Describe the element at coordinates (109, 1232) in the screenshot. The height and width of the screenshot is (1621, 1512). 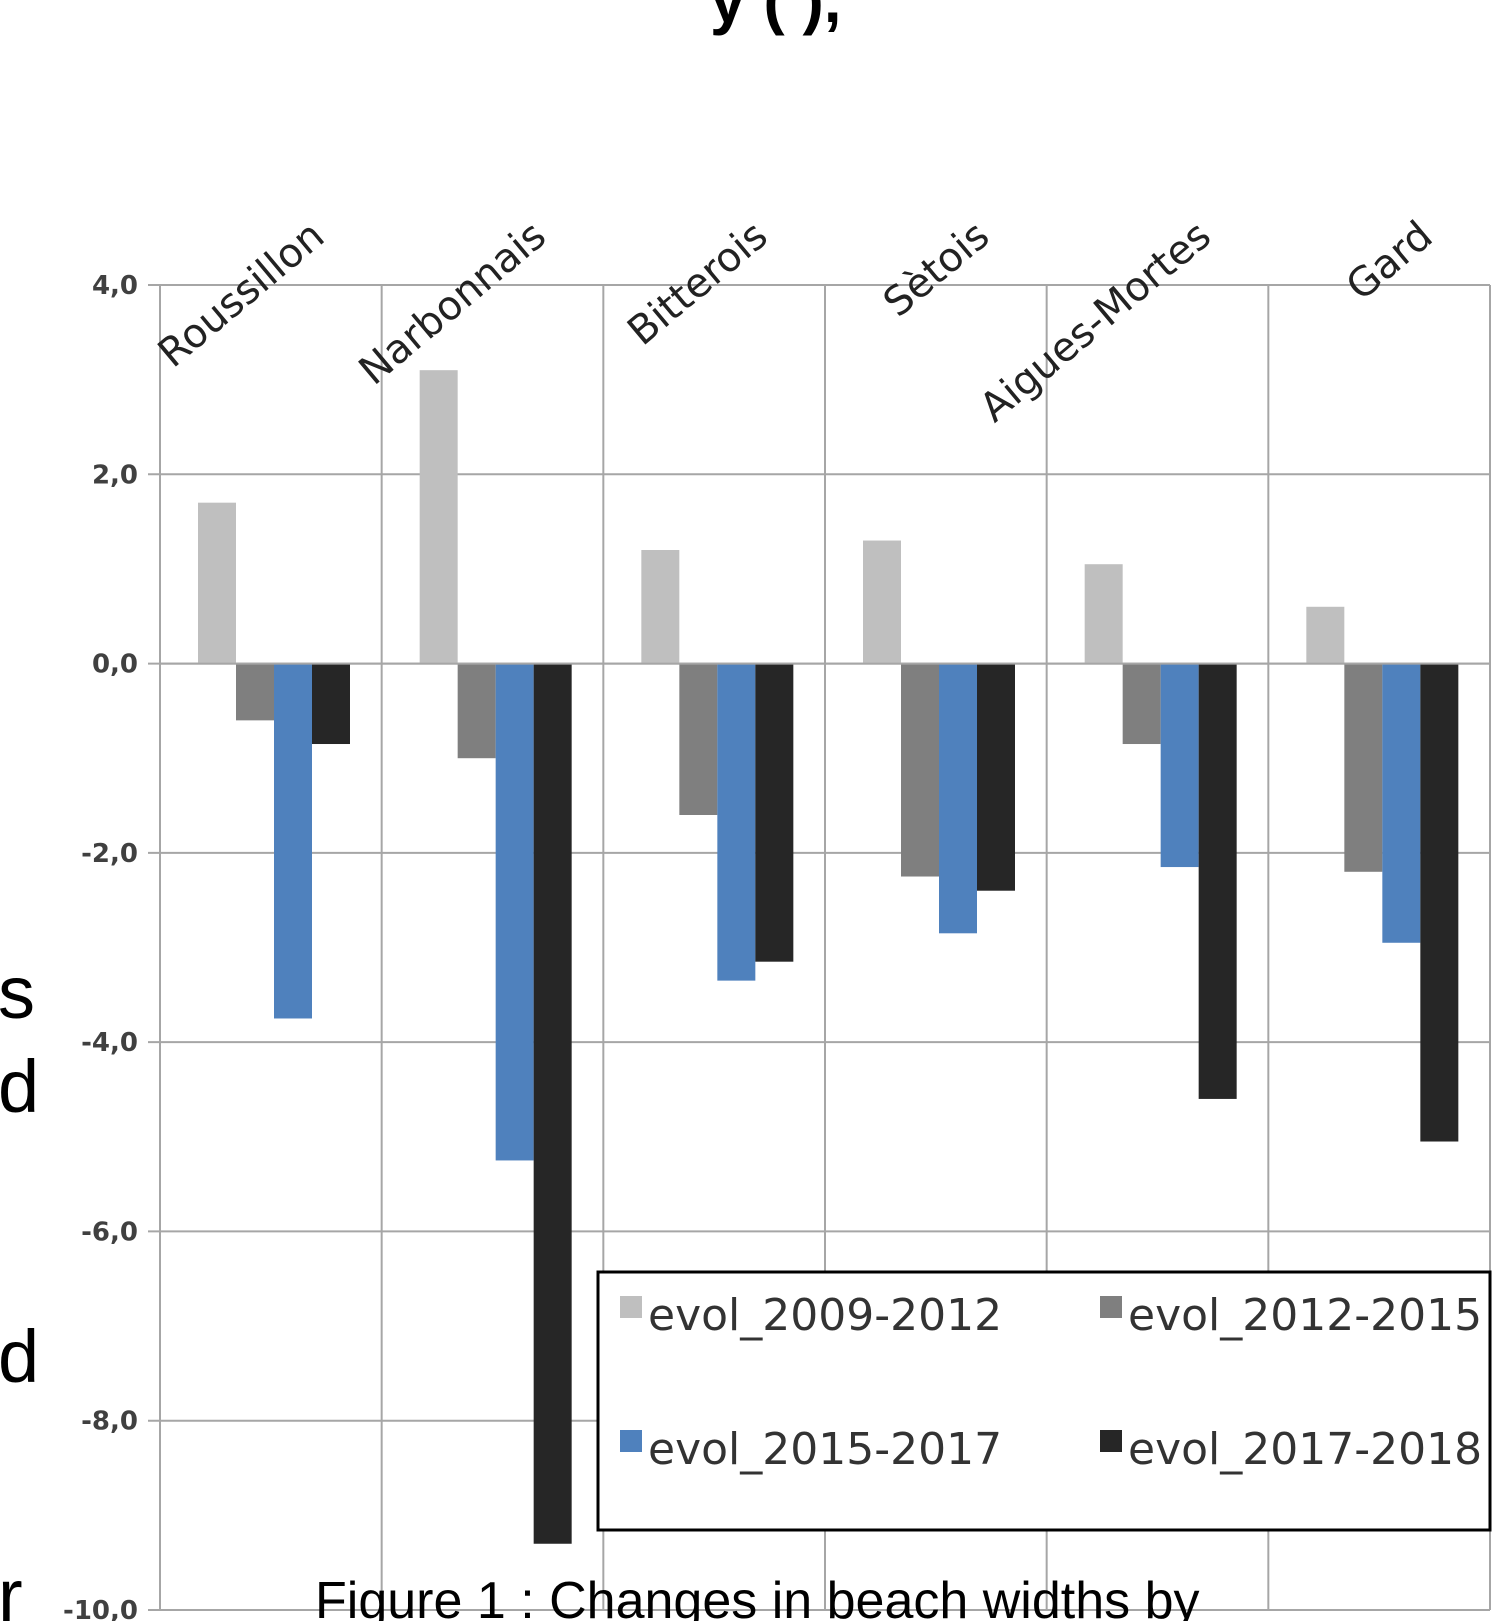
I see `y-tick-label: -6,0` at that location.